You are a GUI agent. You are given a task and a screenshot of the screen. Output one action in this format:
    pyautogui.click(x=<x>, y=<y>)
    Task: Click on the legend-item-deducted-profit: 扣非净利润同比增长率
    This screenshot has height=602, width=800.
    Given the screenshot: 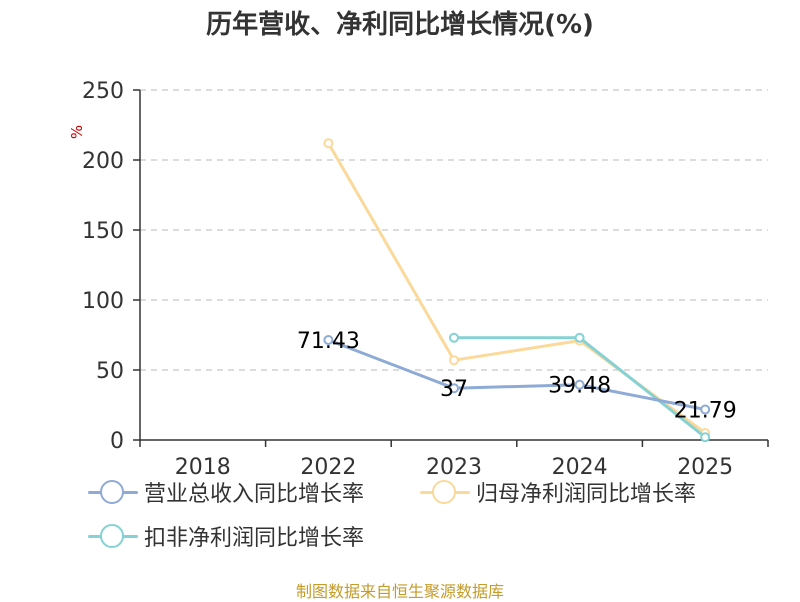 What is the action you would take?
    pyautogui.click(x=226, y=536)
    